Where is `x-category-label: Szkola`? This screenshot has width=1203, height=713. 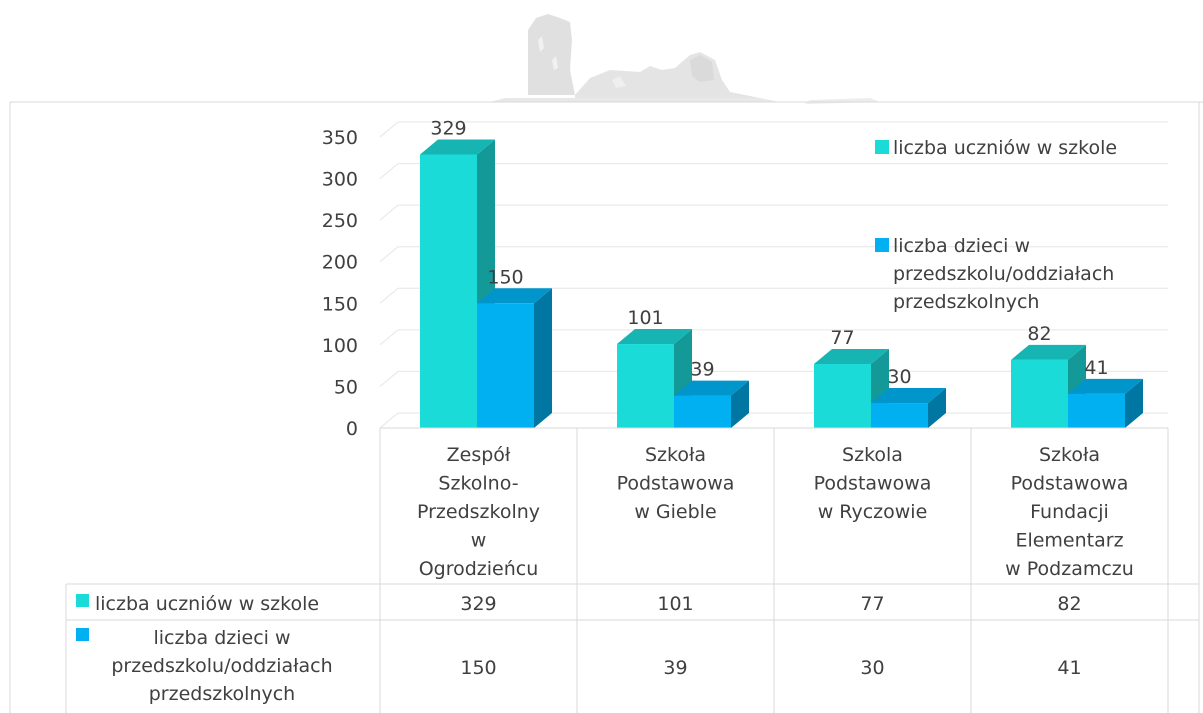 x-category-label: Szkola is located at coordinates (872, 455).